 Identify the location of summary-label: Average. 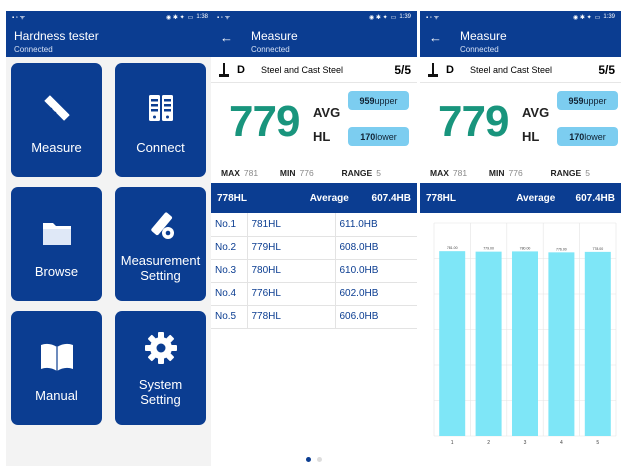
(329, 198).